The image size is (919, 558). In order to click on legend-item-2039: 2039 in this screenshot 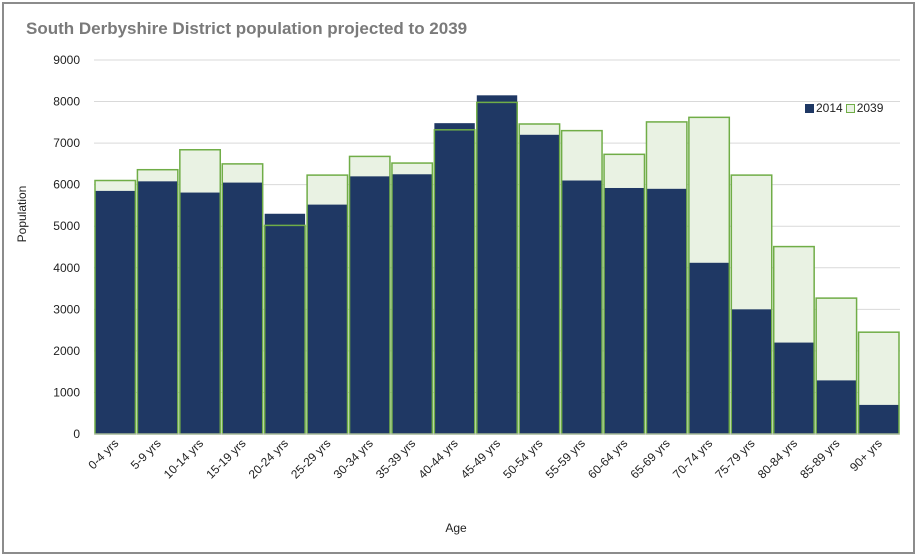, I will do `click(864, 108)`.